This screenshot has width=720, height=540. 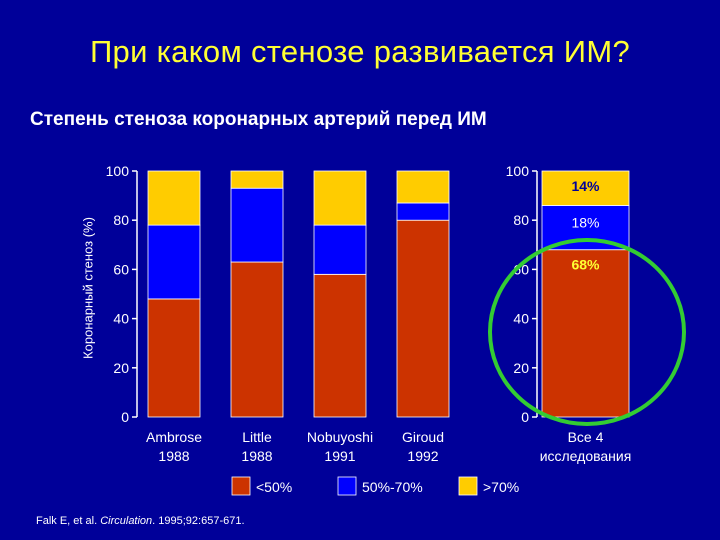 I want to click on summary-bar-segment-less50, so click(x=585, y=333).